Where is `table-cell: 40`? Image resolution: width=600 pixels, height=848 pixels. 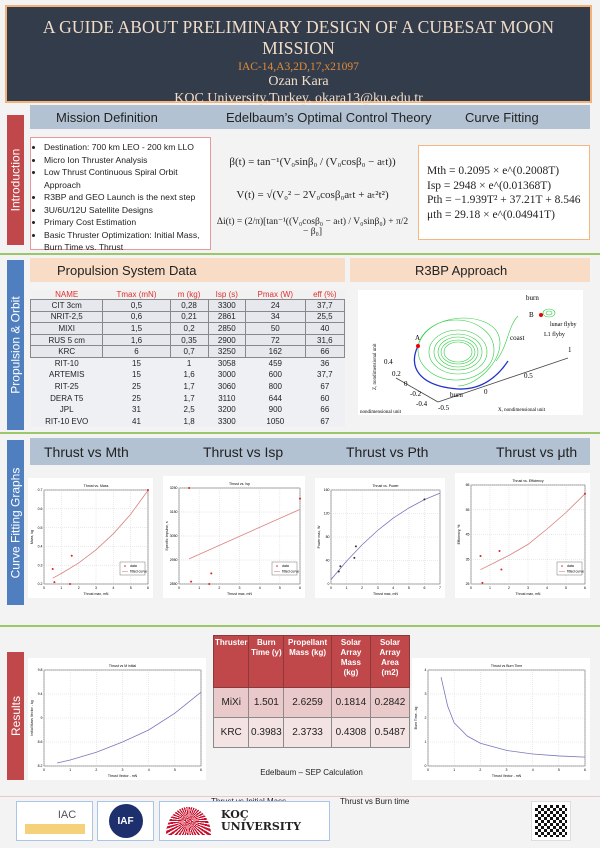 table-cell: 40 is located at coordinates (325, 328).